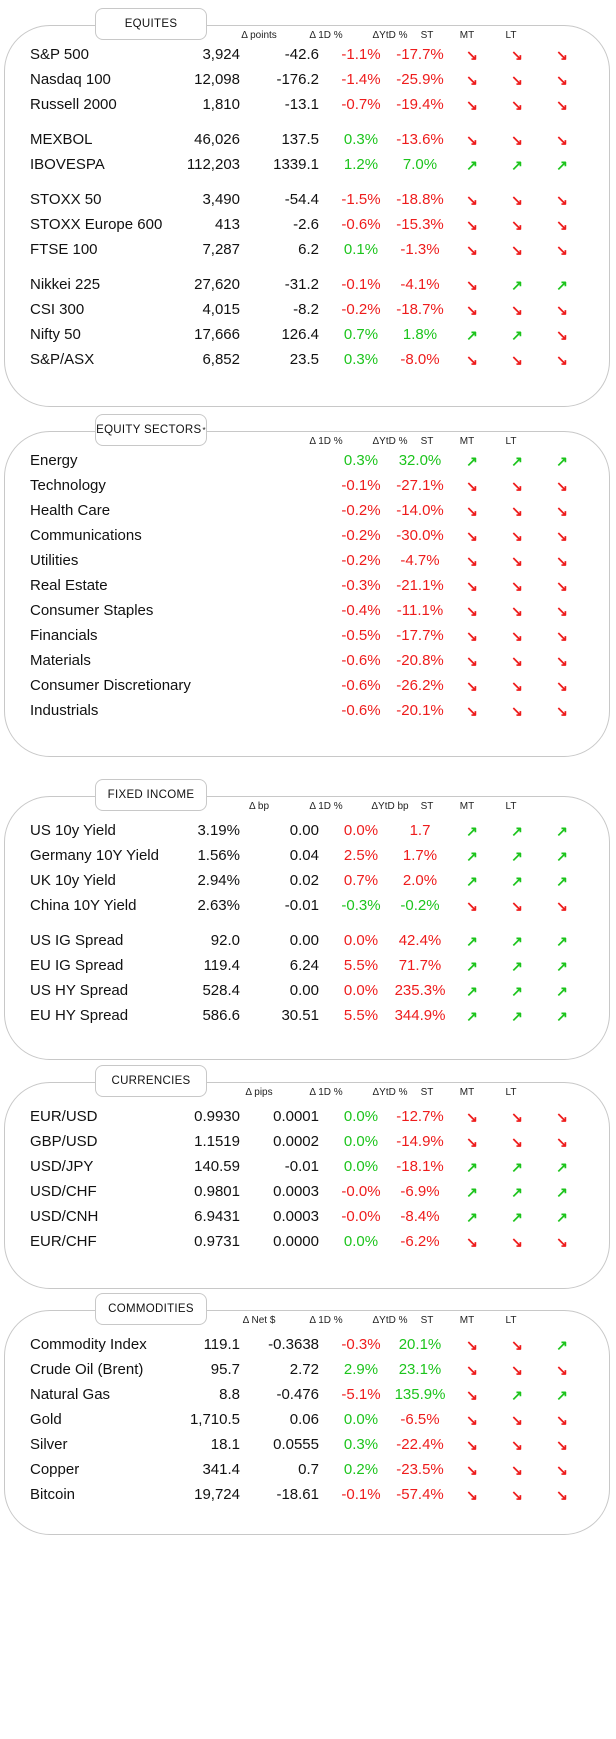  I want to click on change-value: 0.0003, so click(296, 1216).